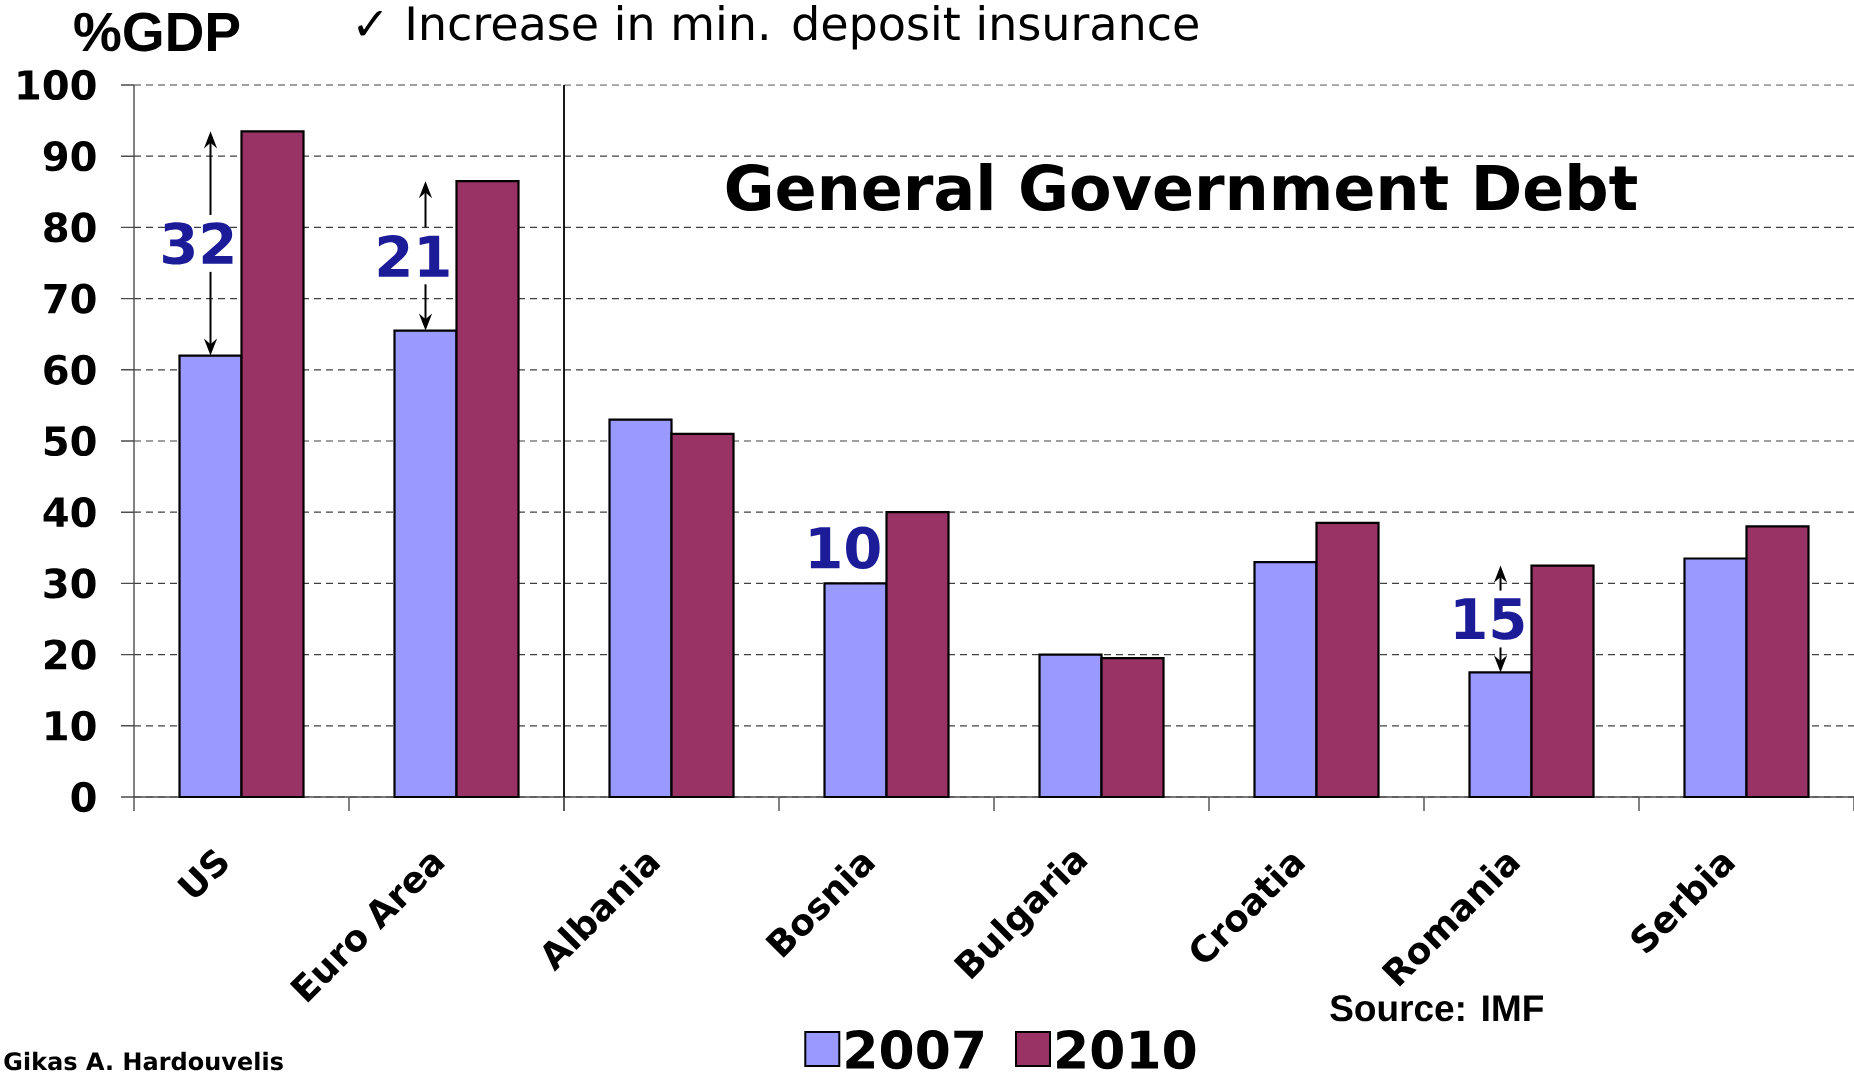 The width and height of the screenshot is (1854, 1077). What do you see at coordinates (1126, 1049) in the screenshot?
I see `legend-label: 2010` at bounding box center [1126, 1049].